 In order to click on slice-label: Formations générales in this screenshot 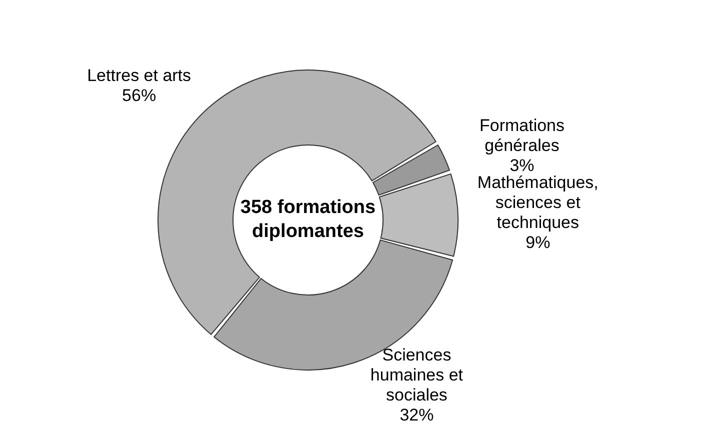, I will do `click(522, 136)`.